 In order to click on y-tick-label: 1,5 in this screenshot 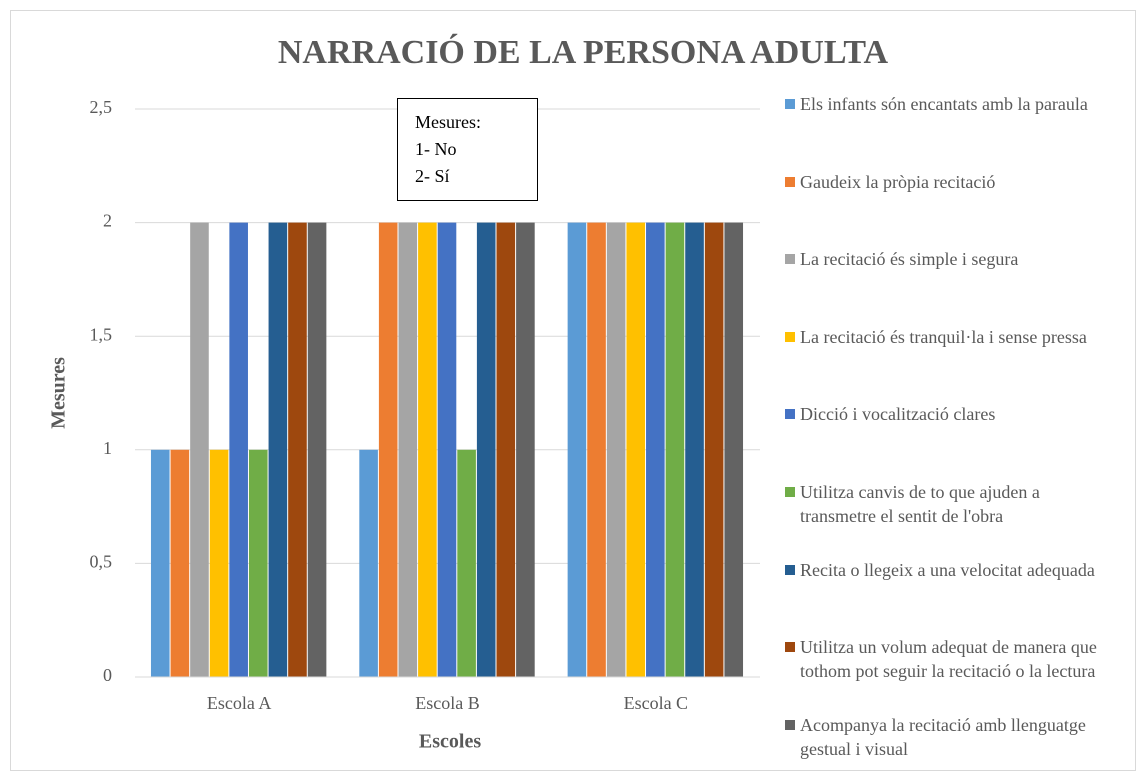, I will do `click(101, 334)`.